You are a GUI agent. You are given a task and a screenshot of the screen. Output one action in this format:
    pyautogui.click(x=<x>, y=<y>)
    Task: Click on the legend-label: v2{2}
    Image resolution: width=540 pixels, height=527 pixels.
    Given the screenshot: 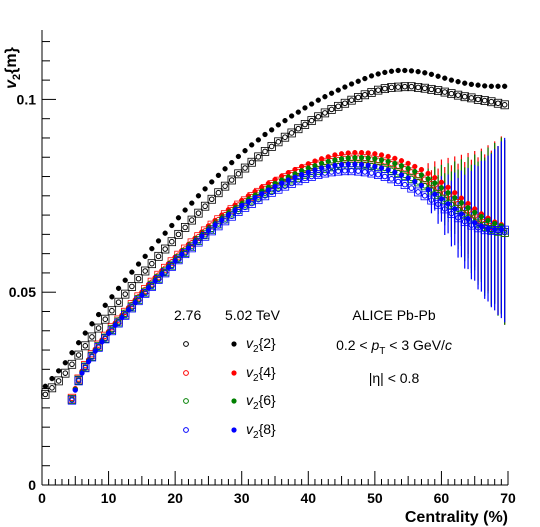 What is the action you would take?
    pyautogui.click(x=261, y=345)
    